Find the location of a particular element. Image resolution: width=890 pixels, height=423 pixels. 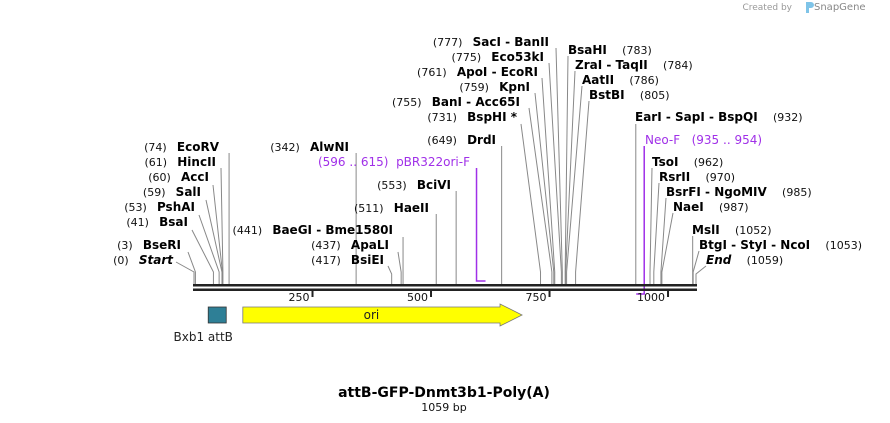

enzyme-label: (441) BaeGI - Bme1580I is located at coordinates (313, 228).